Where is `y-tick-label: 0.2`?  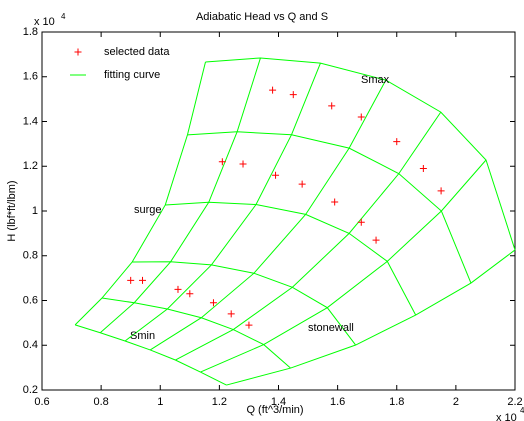 y-tick-label: 0.2 is located at coordinates (30, 390).